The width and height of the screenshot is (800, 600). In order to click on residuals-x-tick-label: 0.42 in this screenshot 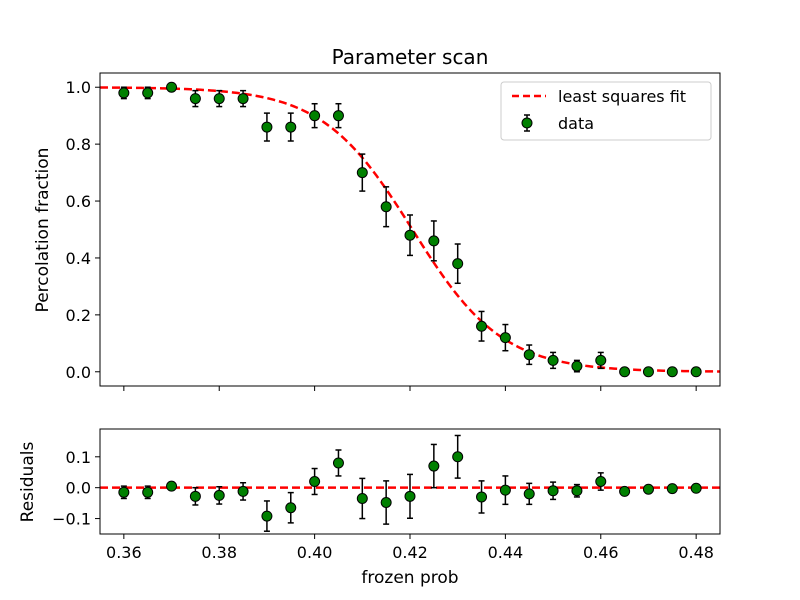, I will do `click(410, 552)`.